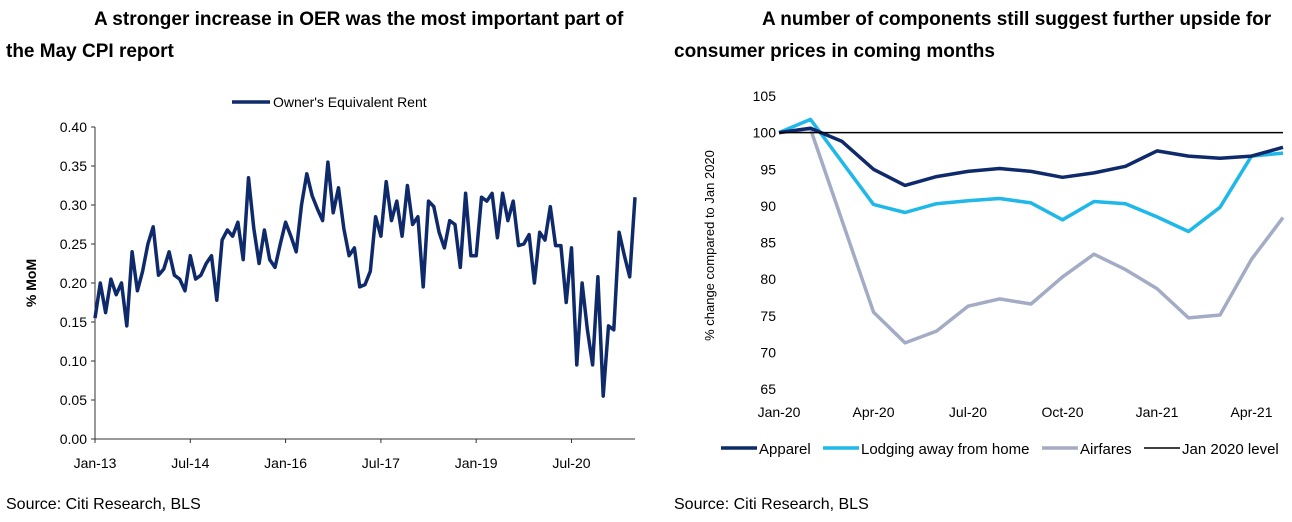 Image resolution: width=1292 pixels, height=522 pixels. I want to click on y-tick-label: 0.20, so click(73, 283).